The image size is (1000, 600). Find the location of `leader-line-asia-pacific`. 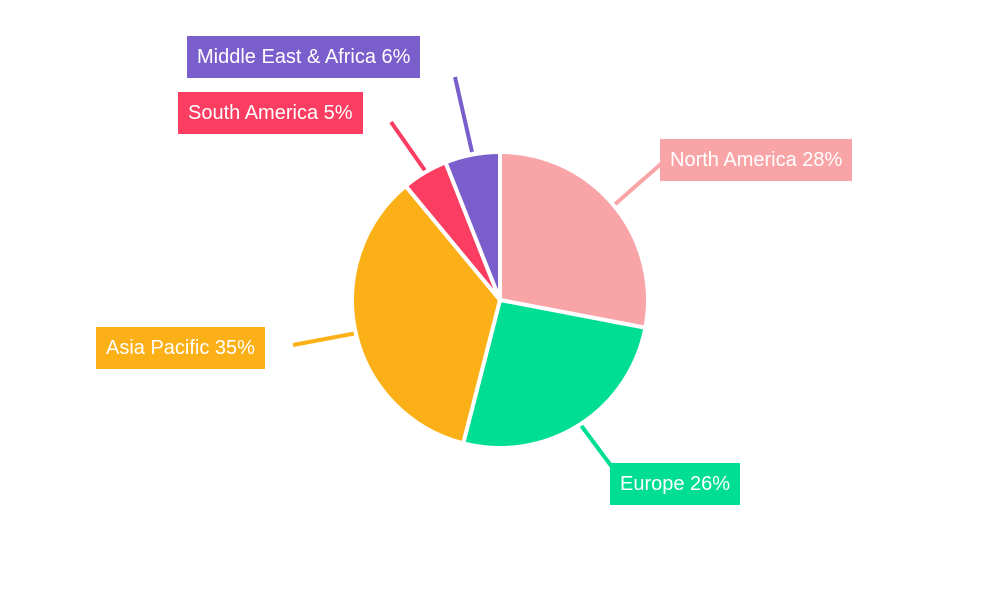

leader-line-asia-pacific is located at coordinates (325, 339).